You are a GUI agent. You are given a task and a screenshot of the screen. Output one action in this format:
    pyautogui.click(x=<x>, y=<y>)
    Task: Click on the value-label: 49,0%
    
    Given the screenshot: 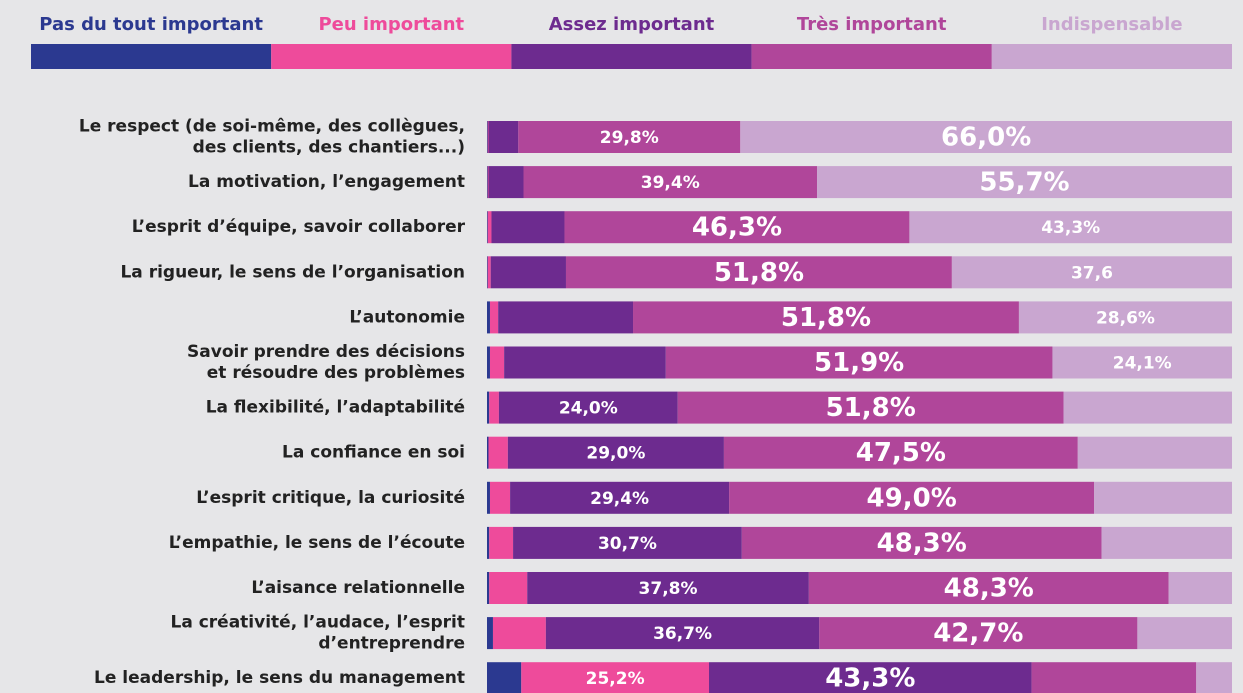 What is the action you would take?
    pyautogui.click(x=912, y=498)
    